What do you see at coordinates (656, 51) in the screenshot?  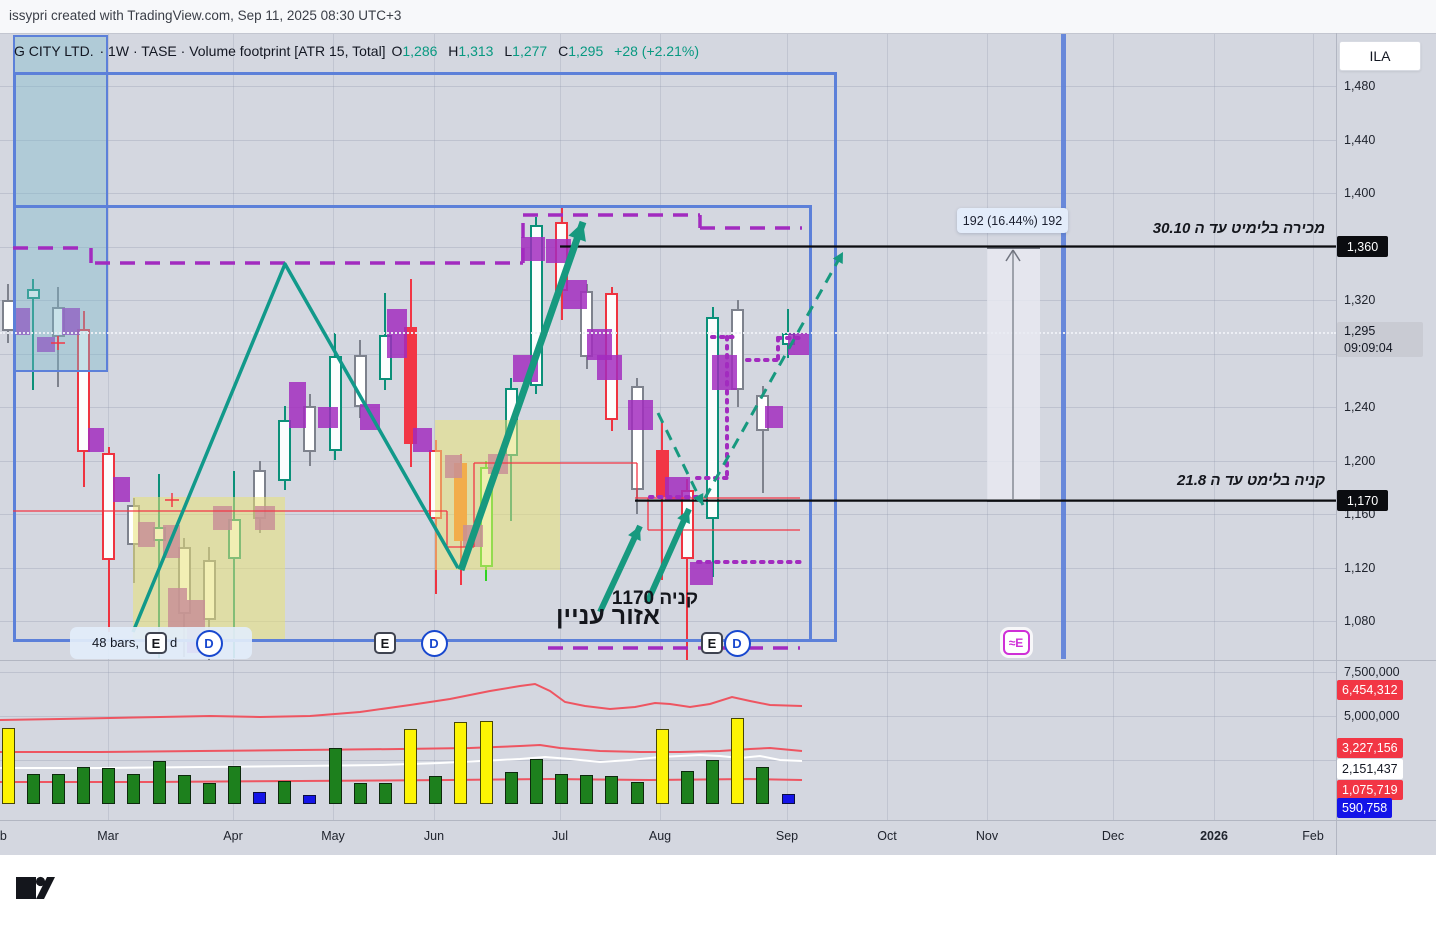 I see `change-value: +28 (+2.21%)` at bounding box center [656, 51].